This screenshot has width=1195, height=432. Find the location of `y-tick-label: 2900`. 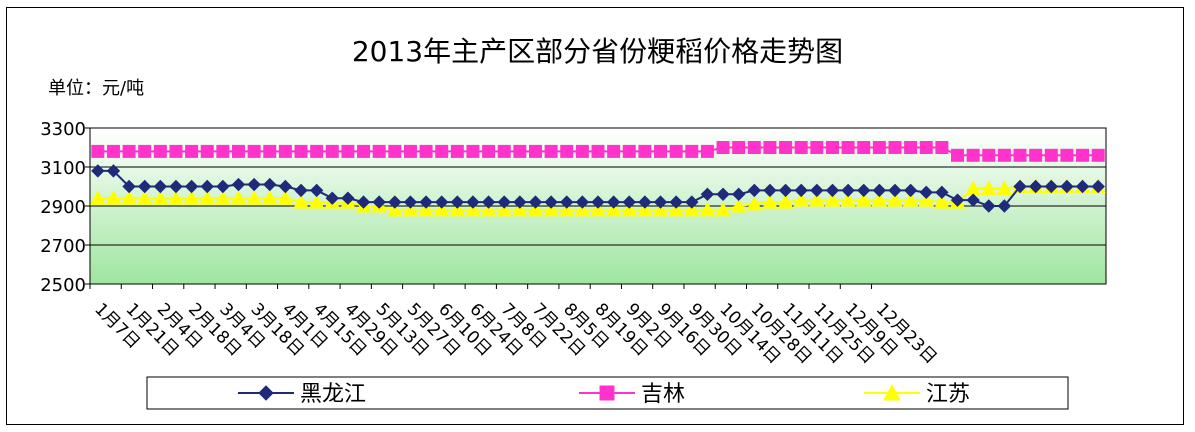

y-tick-label: 2900 is located at coordinates (63, 207).